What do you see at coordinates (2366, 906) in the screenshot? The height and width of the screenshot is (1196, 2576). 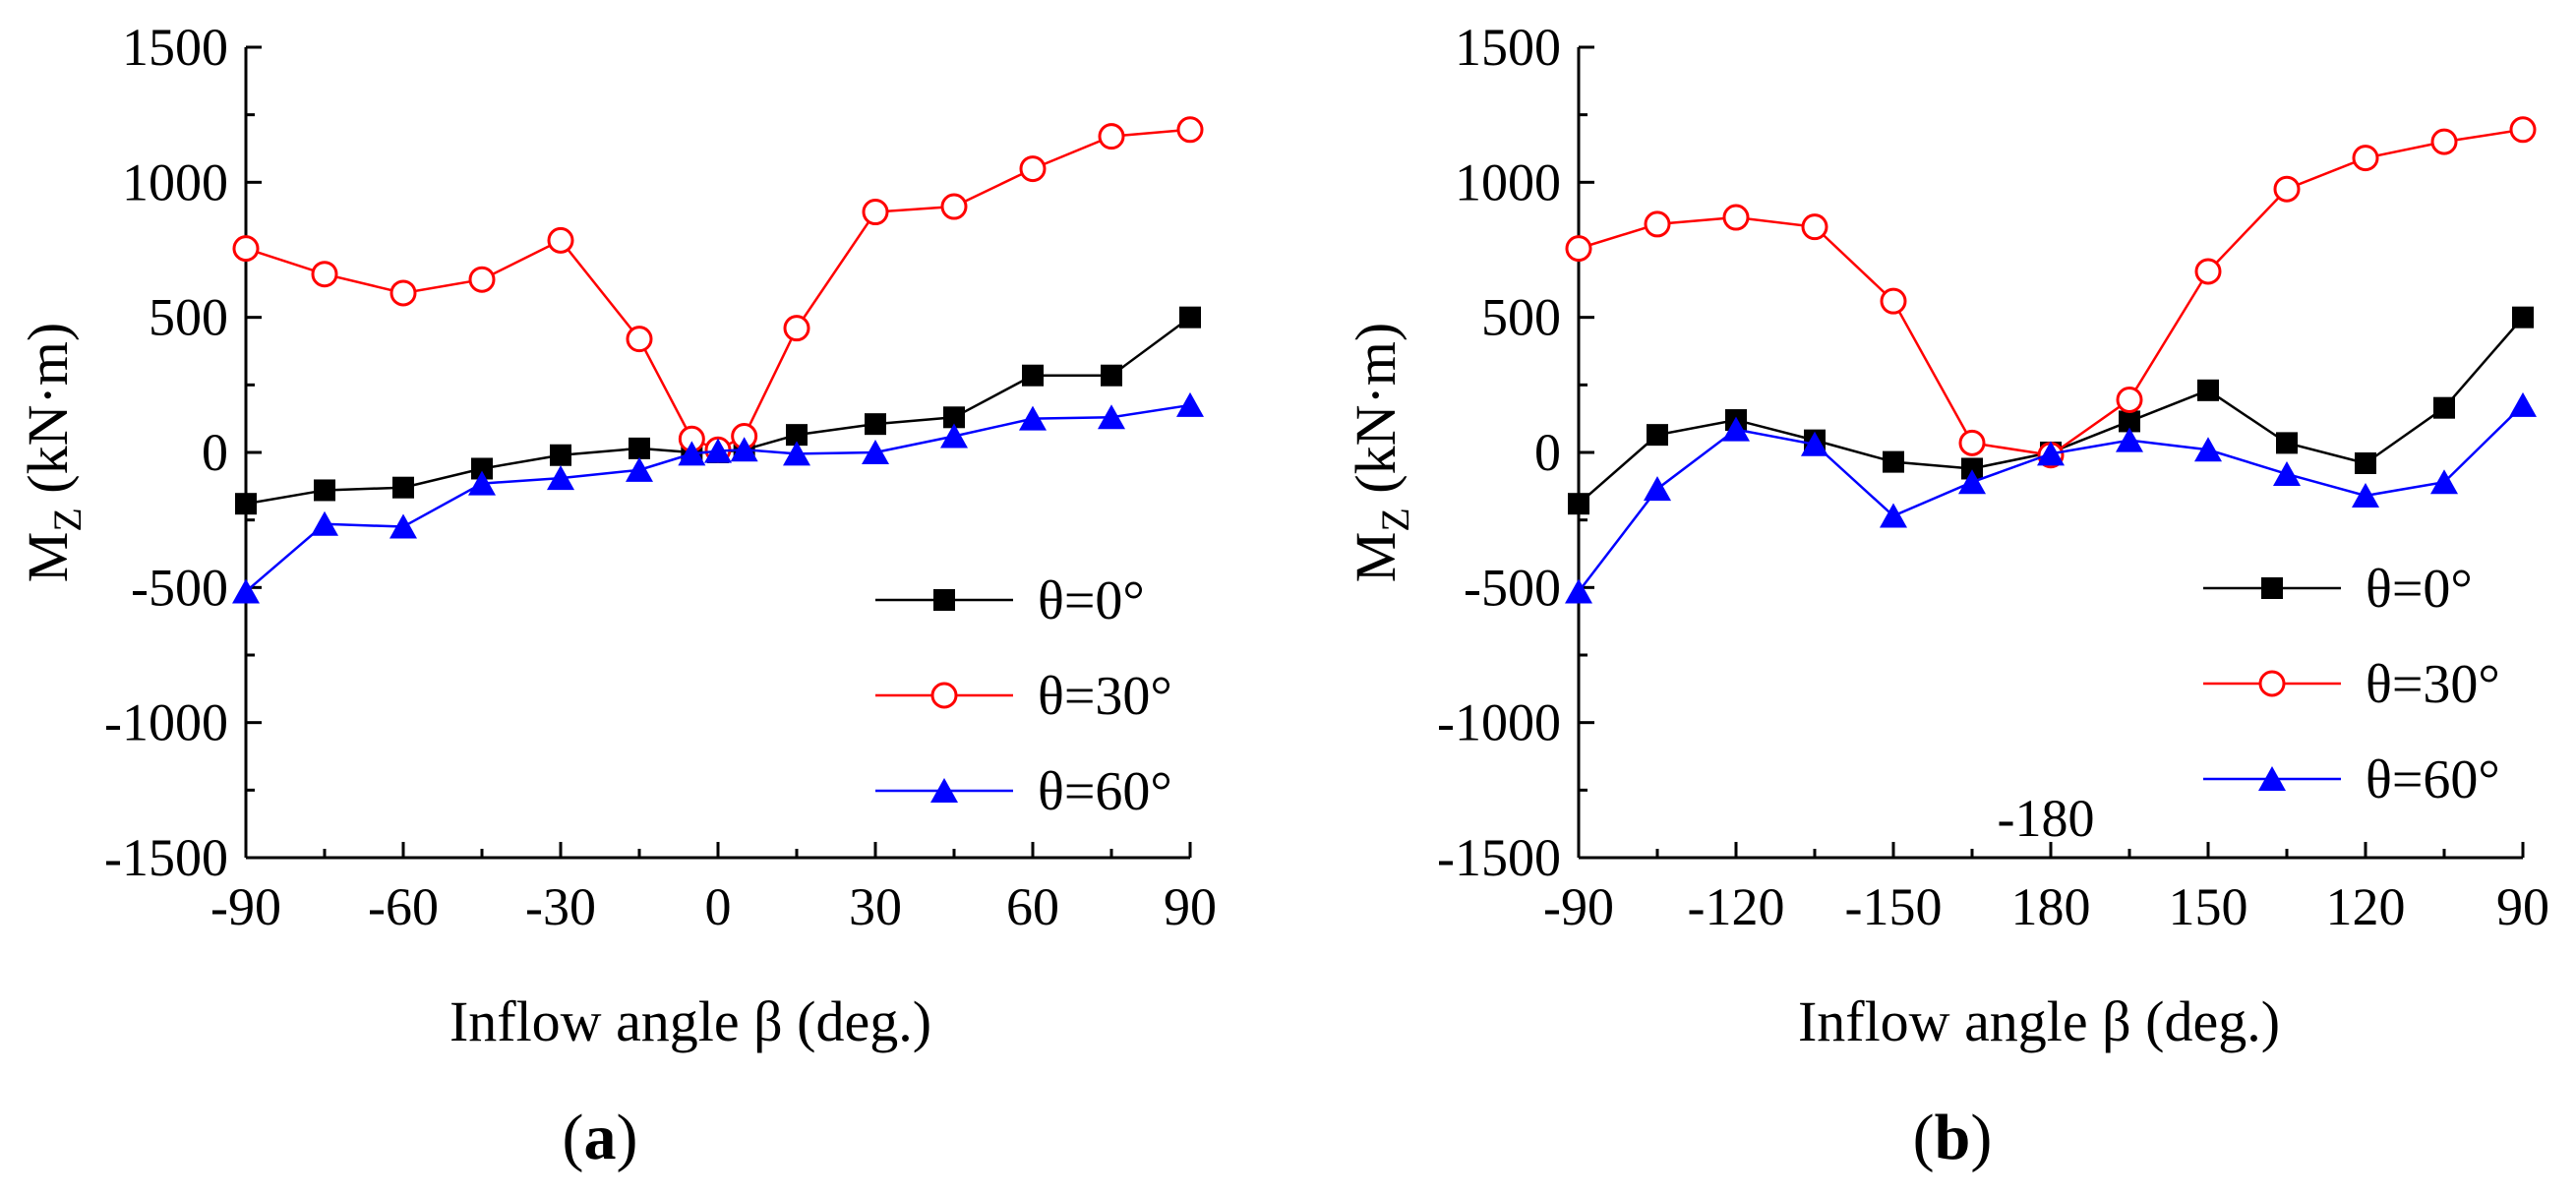 I see `panel-b-x-tick-label: 120` at bounding box center [2366, 906].